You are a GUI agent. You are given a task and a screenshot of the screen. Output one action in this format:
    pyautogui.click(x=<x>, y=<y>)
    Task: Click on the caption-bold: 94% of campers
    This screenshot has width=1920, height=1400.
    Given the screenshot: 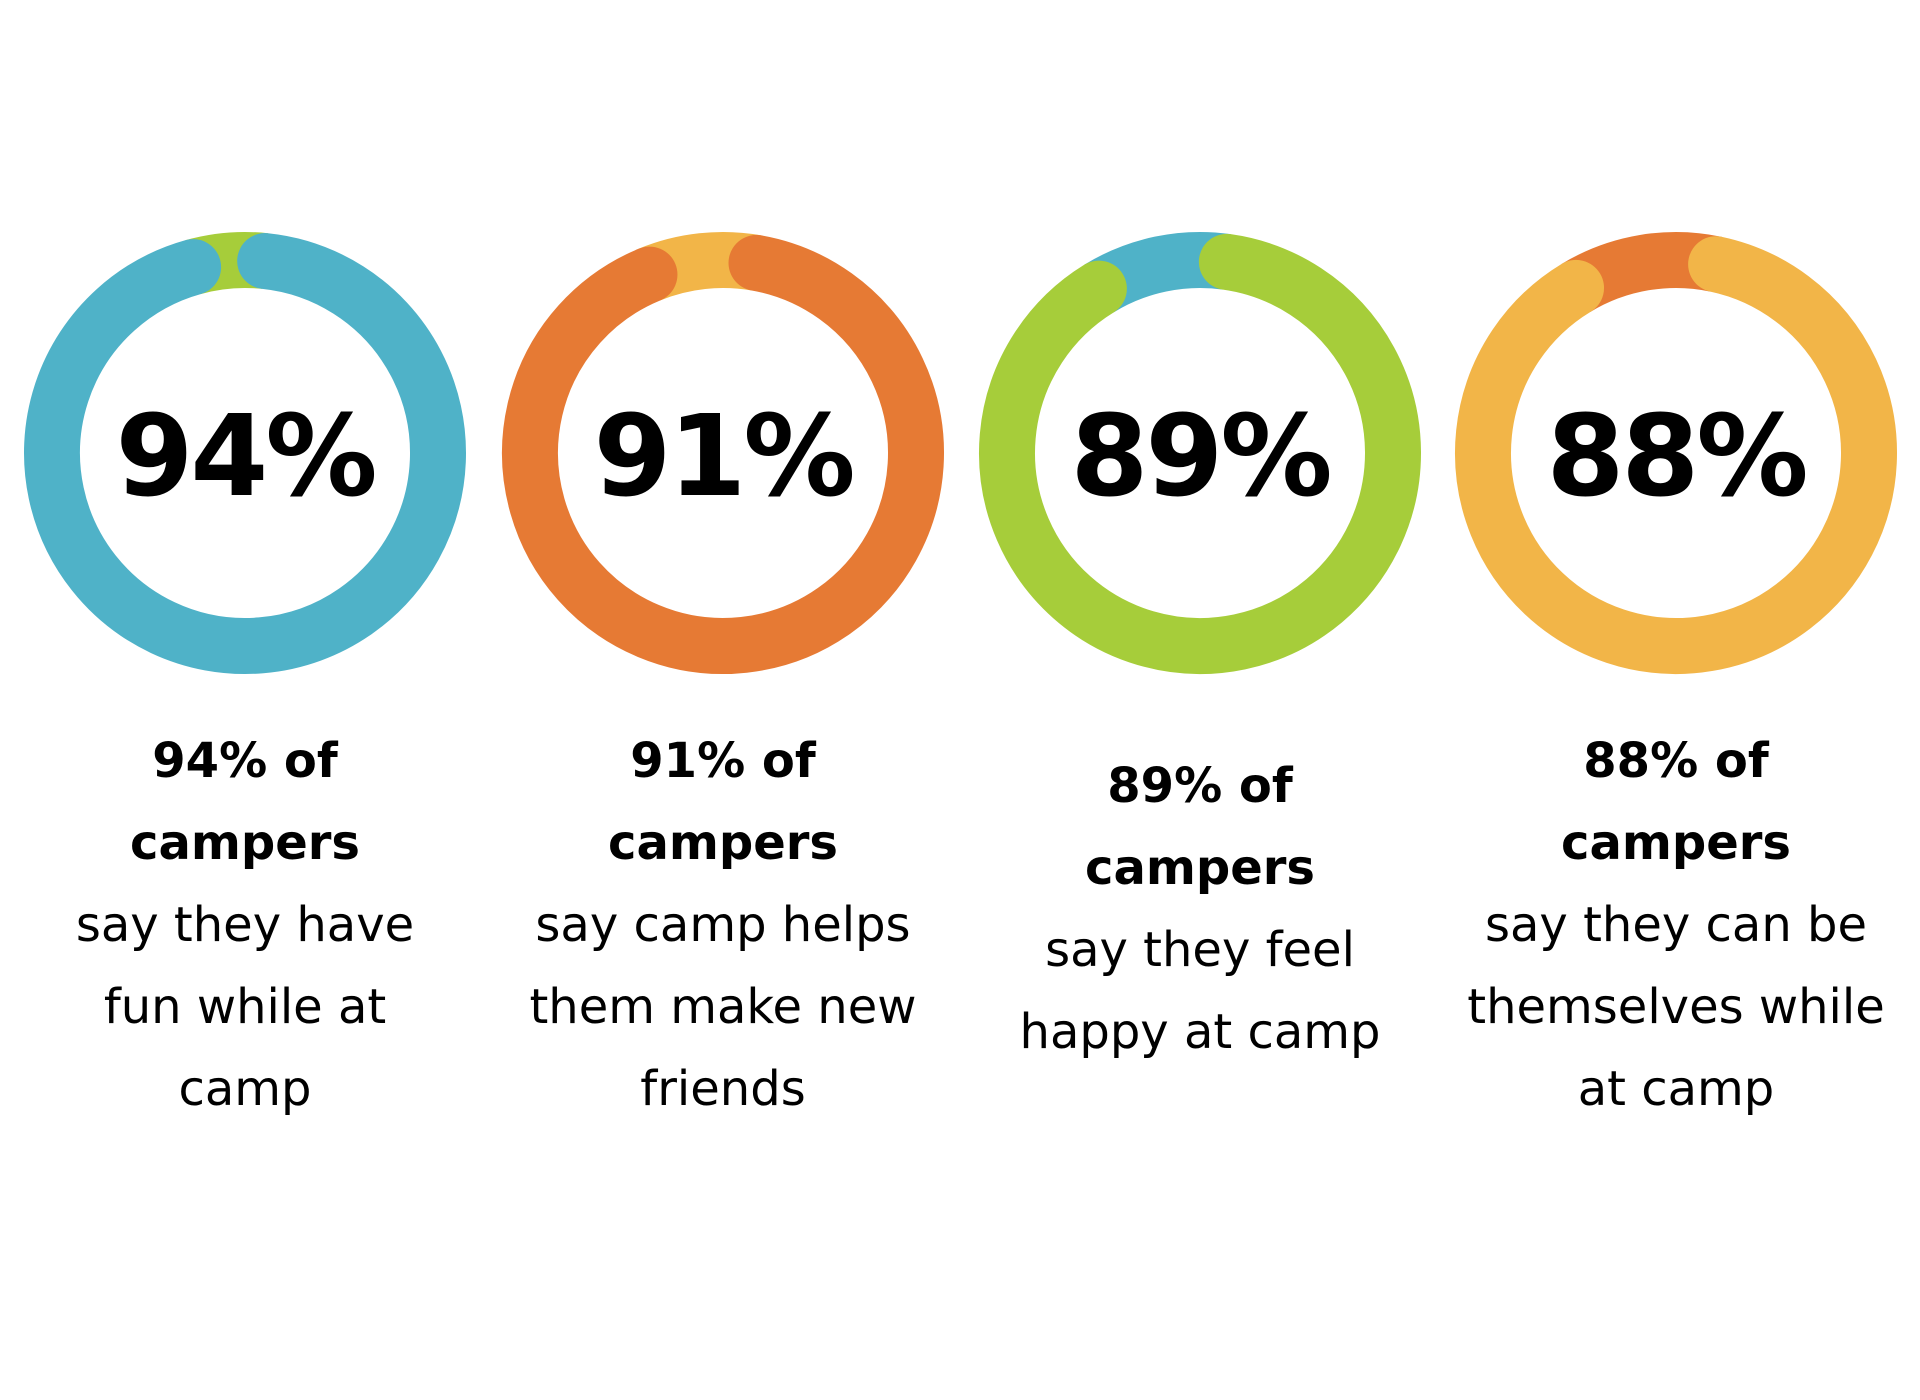 What is the action you would take?
    pyautogui.click(x=244, y=802)
    